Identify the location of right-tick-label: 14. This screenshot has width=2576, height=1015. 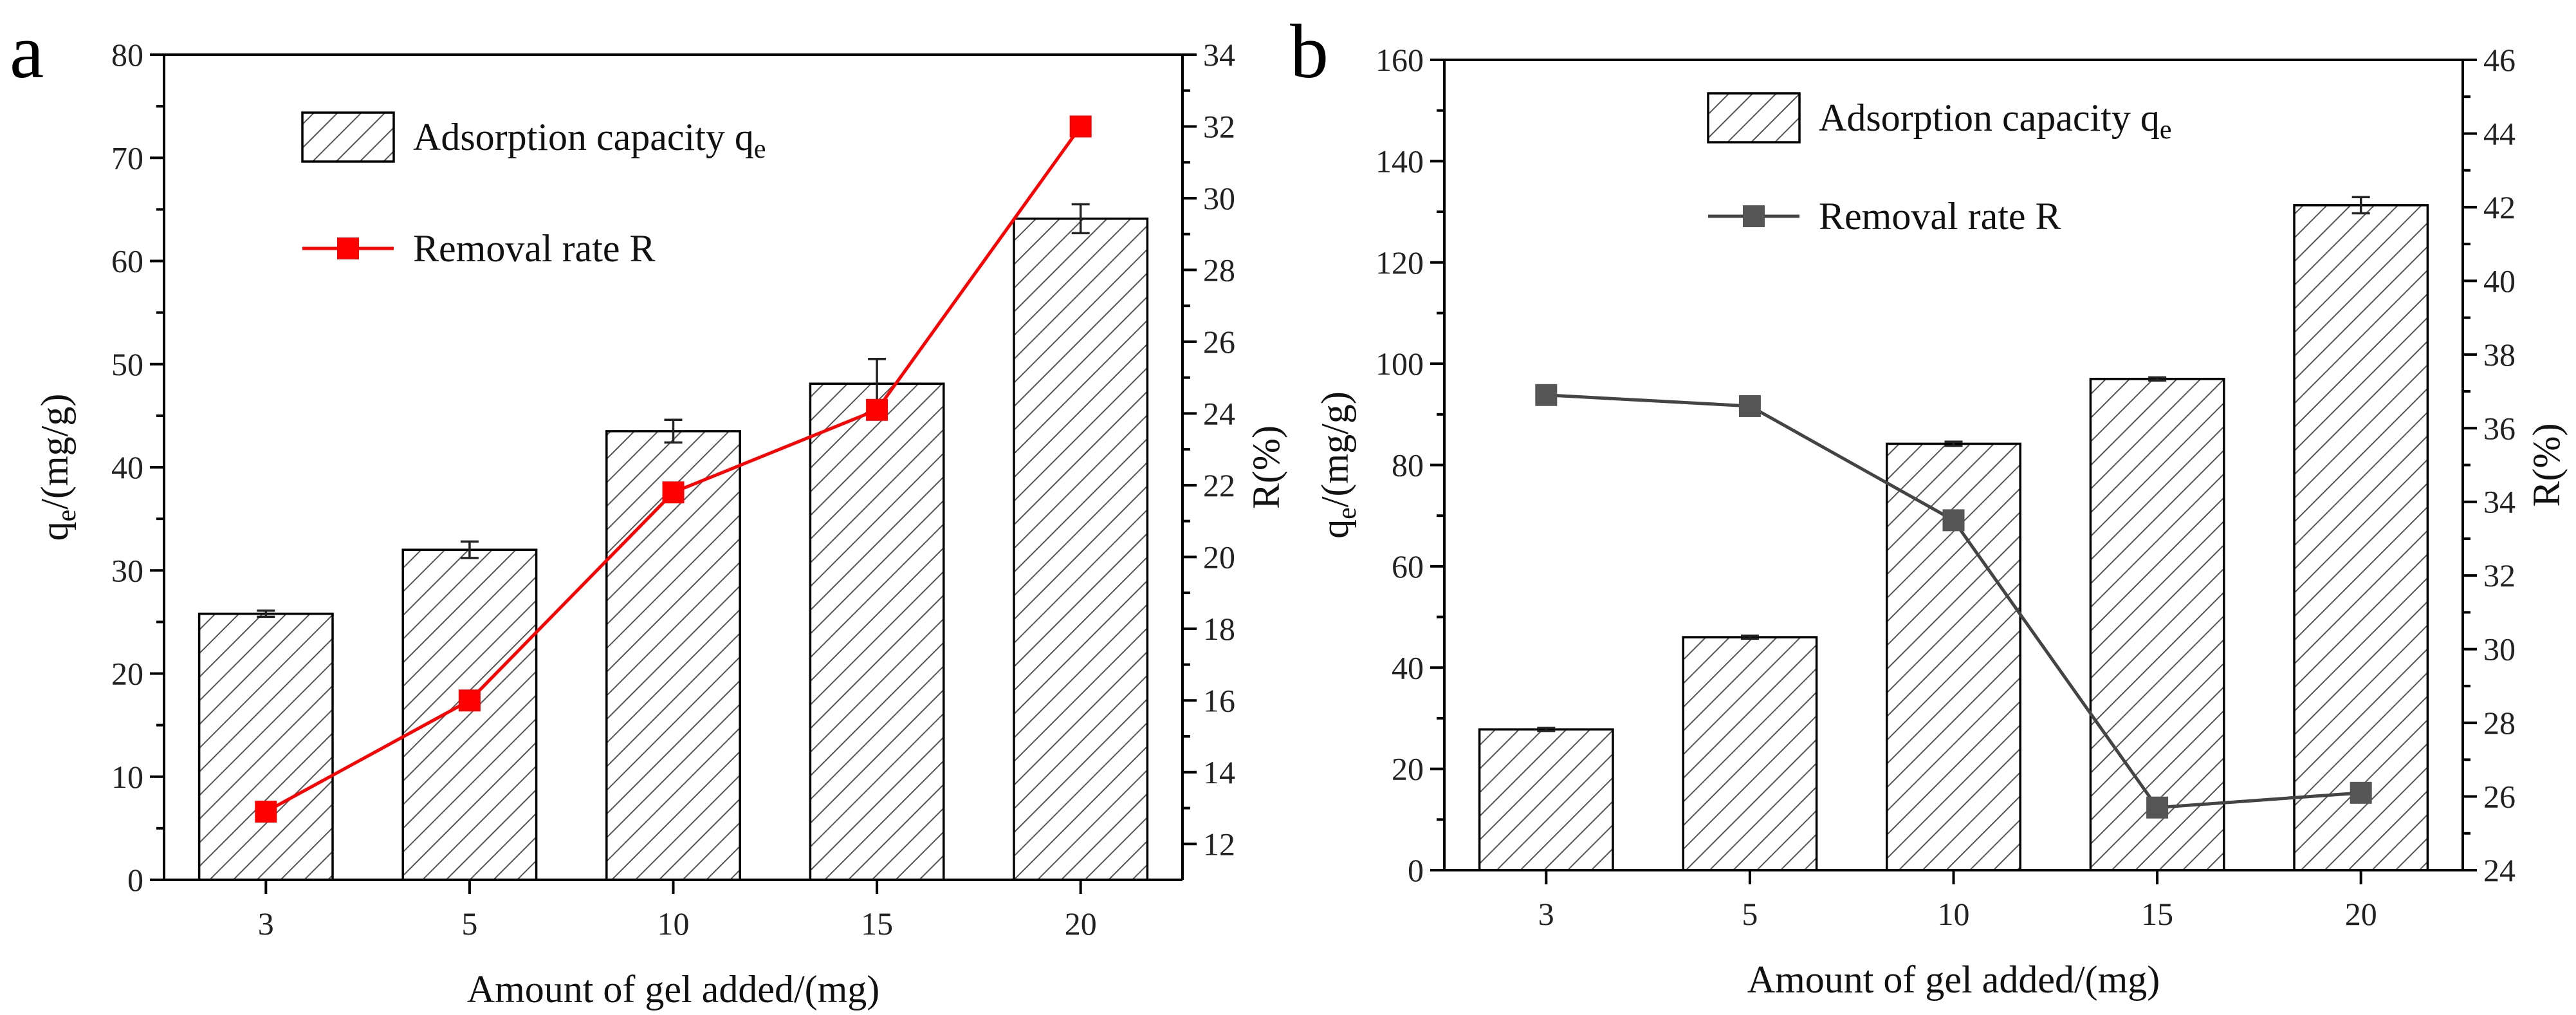
(1219, 772).